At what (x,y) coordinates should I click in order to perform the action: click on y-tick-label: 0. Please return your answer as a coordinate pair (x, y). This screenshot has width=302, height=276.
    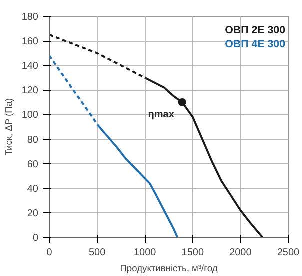
    Looking at the image, I should click on (35, 238).